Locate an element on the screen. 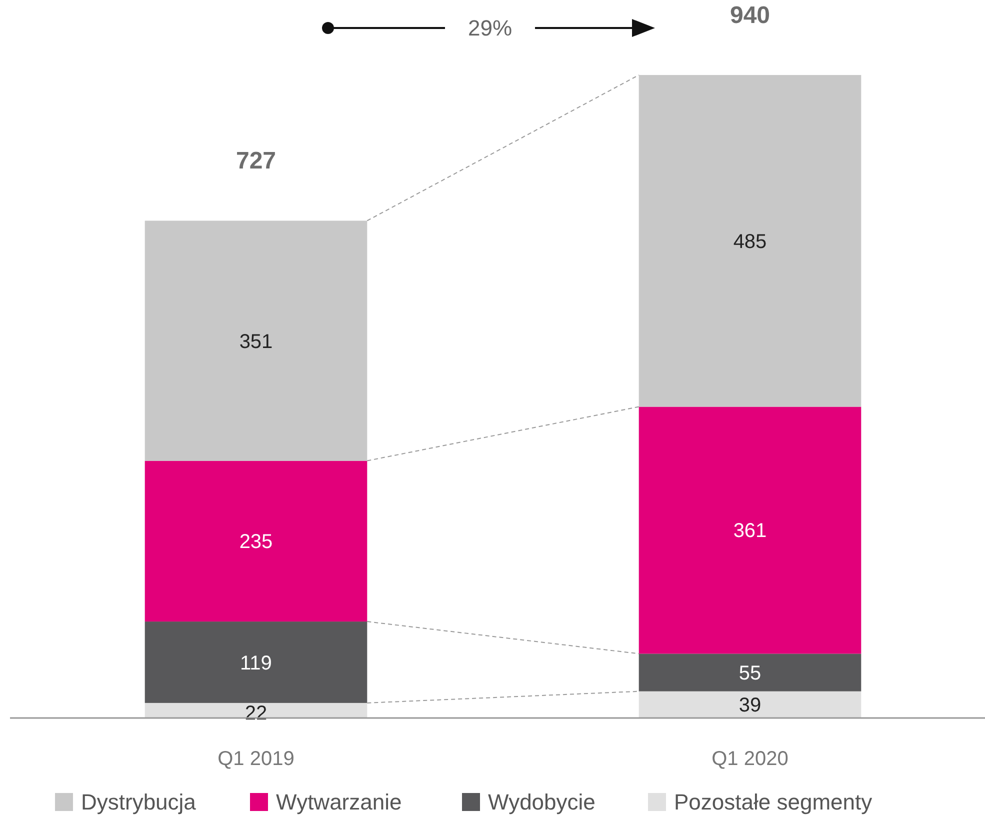 Image resolution: width=985 pixels, height=816 pixels. total-label: 727 is located at coordinates (256, 161).